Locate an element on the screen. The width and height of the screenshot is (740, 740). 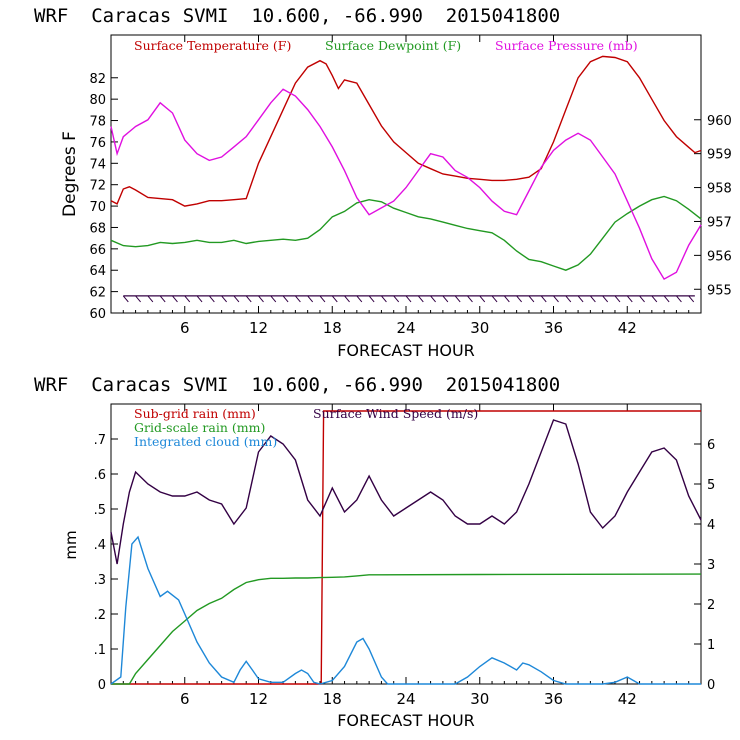
y-tick-label-left: 74 is located at coordinates (97, 164).